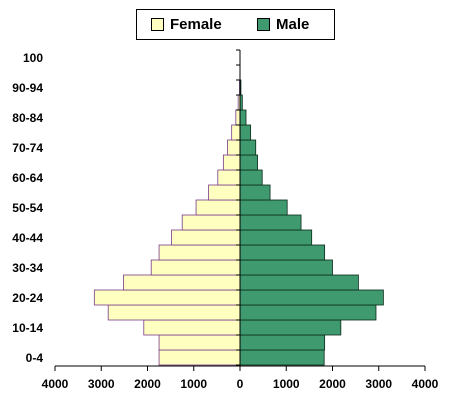 This screenshot has height=401, width=450. What do you see at coordinates (157, 24) in the screenshot?
I see `legend-swatch-female` at bounding box center [157, 24].